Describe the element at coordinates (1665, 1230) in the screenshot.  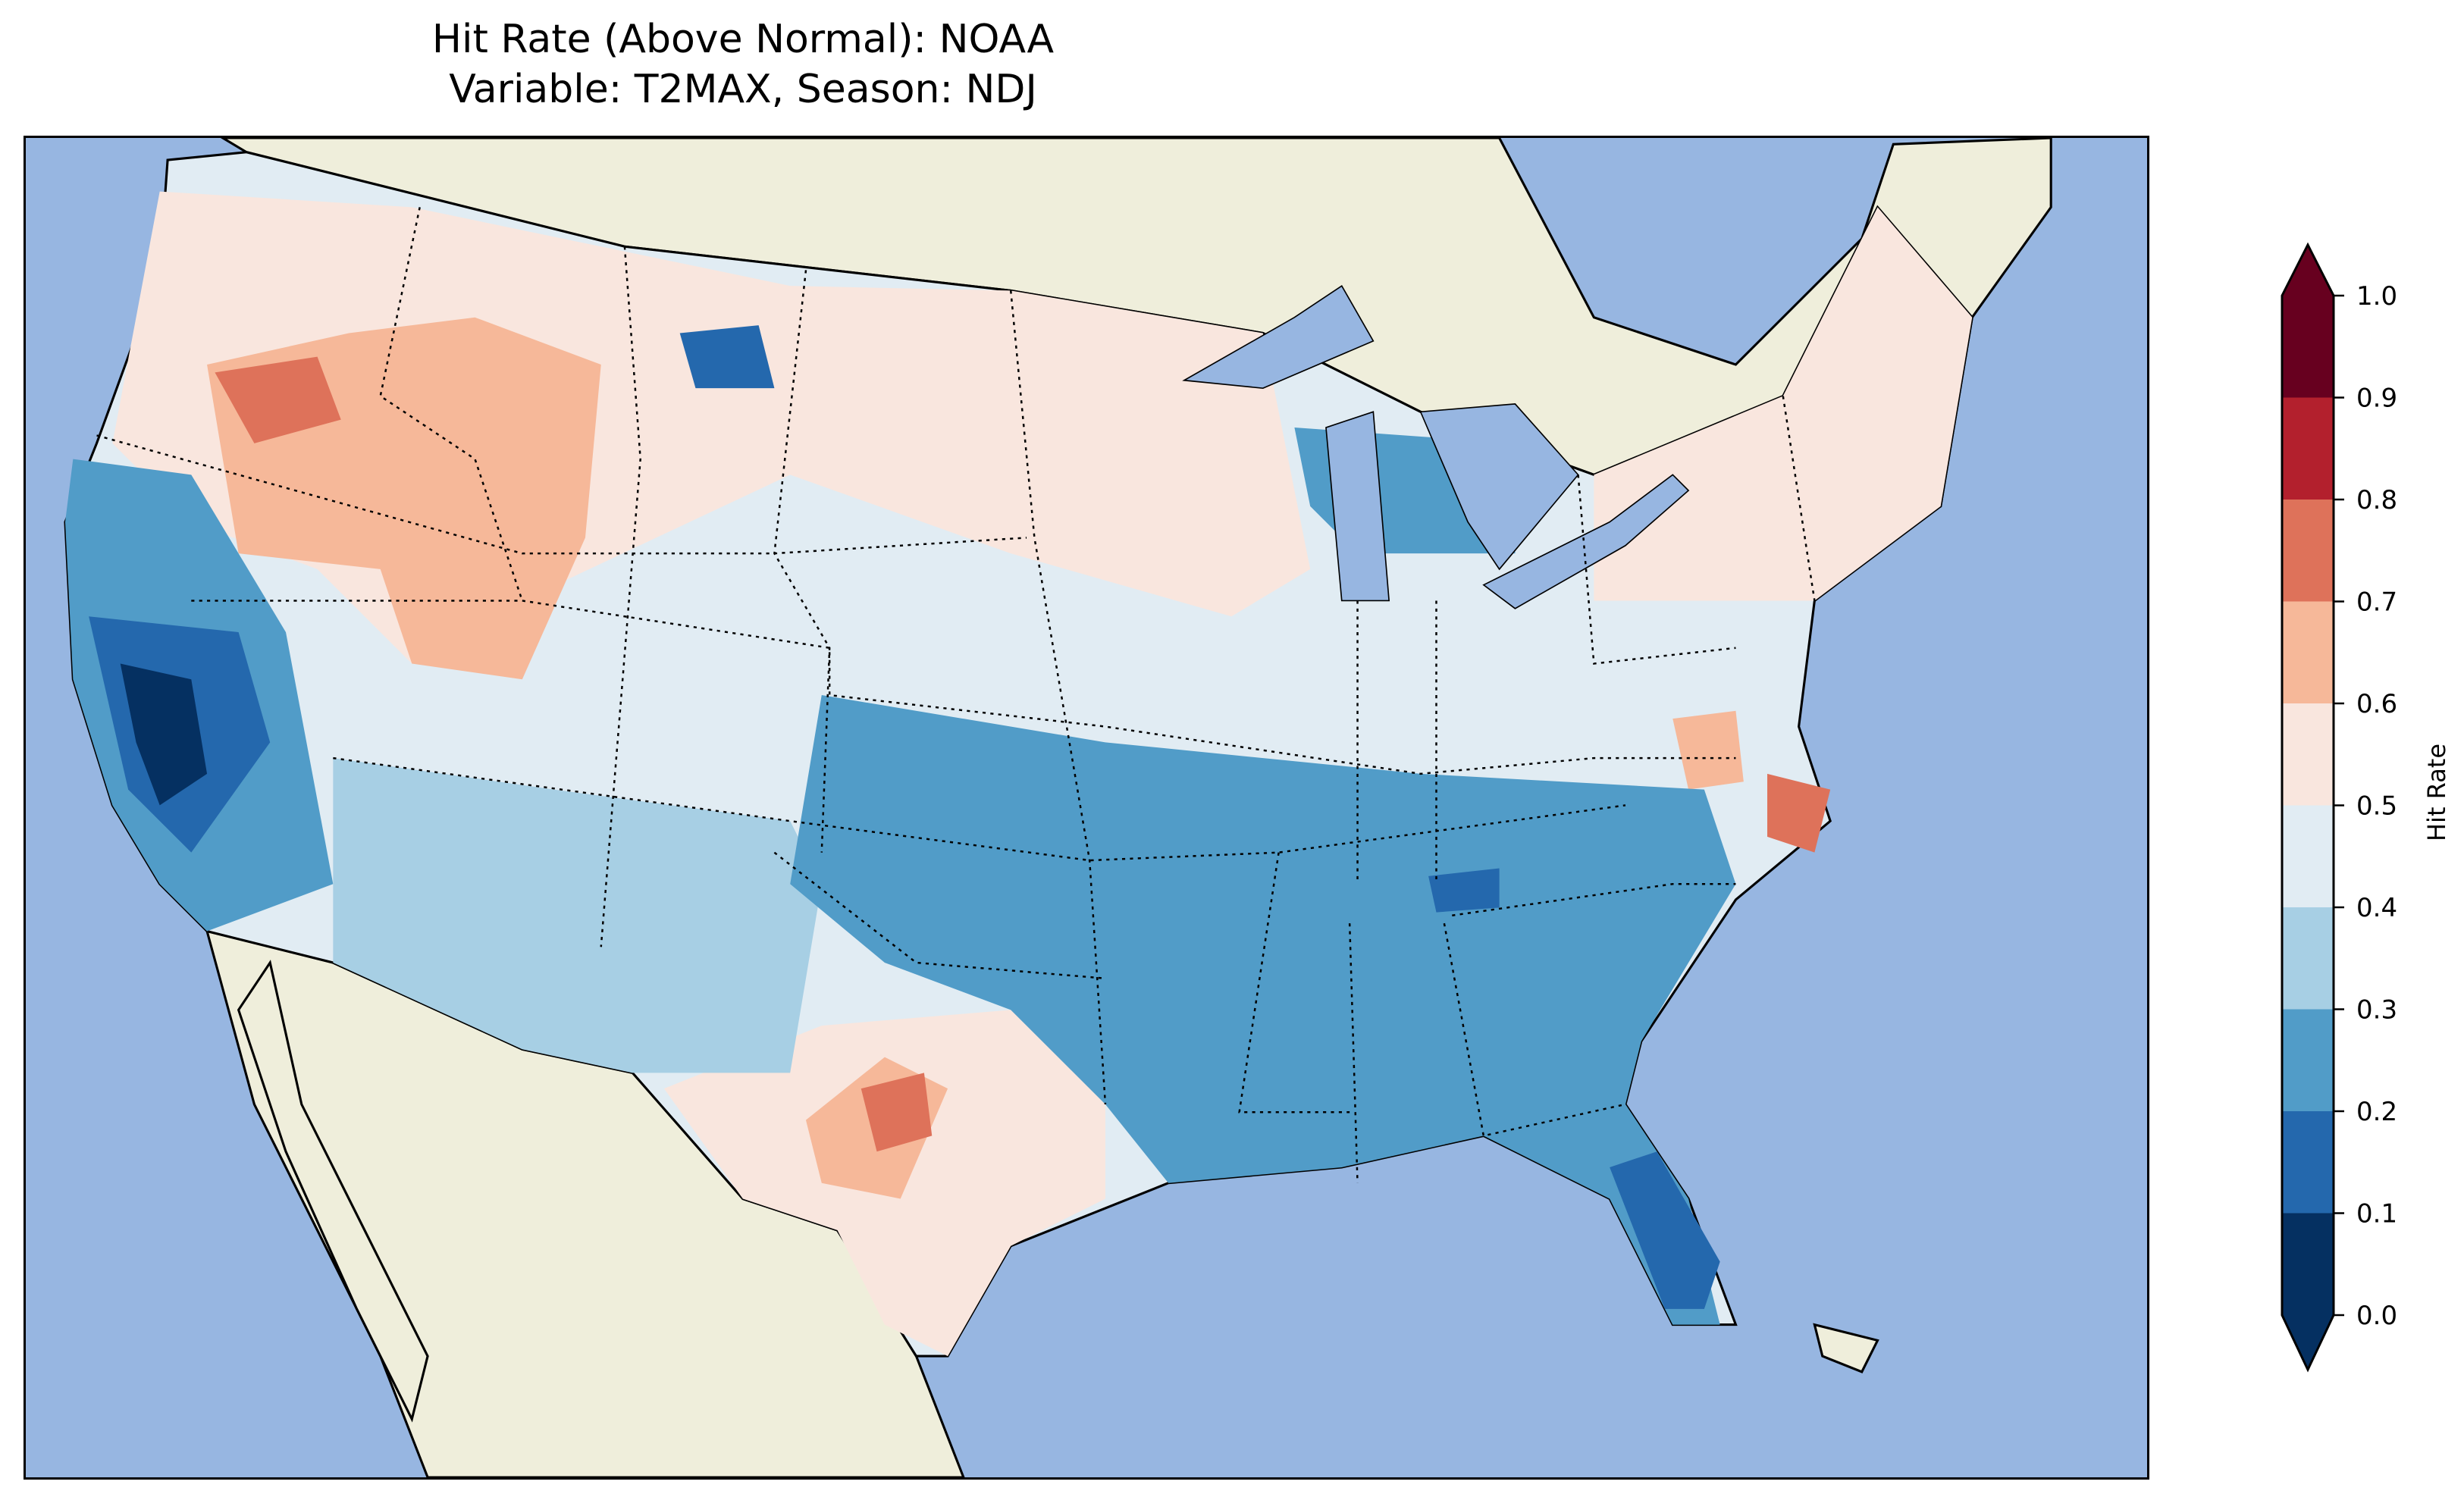
I see `region-florida` at that location.